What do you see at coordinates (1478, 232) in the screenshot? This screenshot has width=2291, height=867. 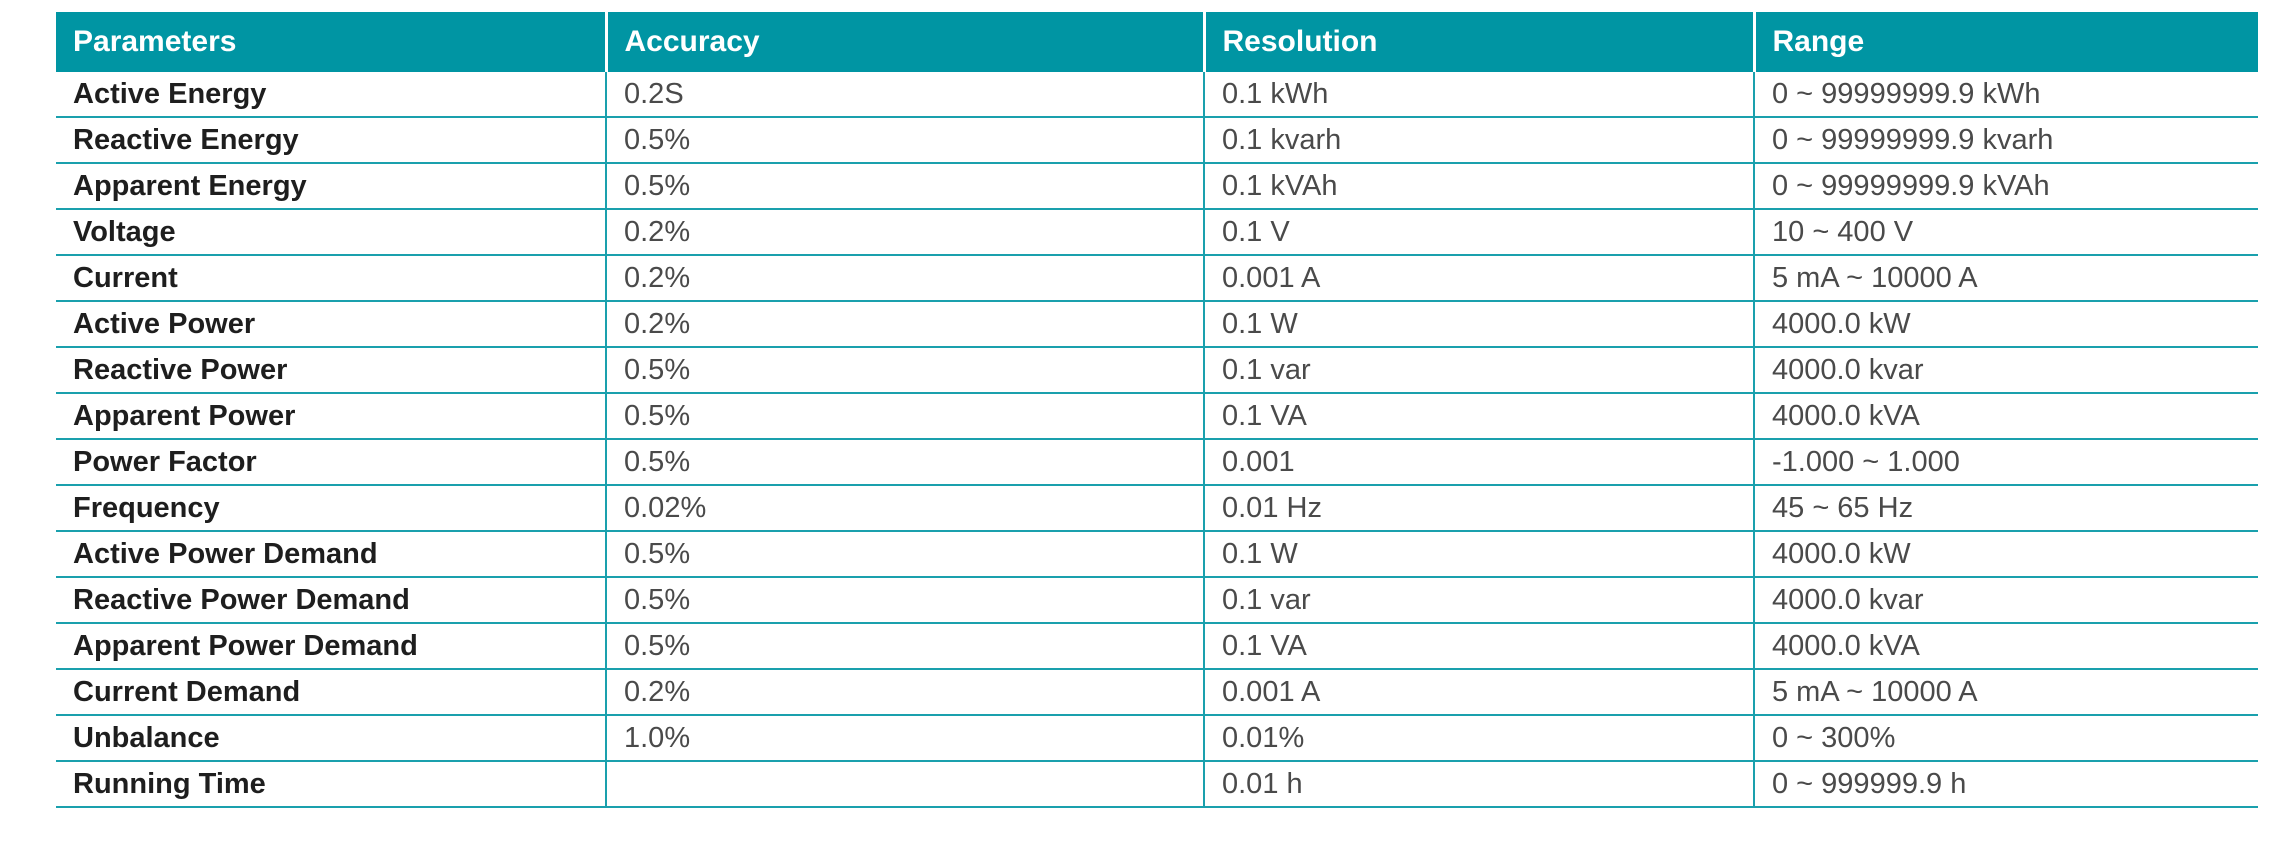 I see `cell-resolution: 0.1 V` at bounding box center [1478, 232].